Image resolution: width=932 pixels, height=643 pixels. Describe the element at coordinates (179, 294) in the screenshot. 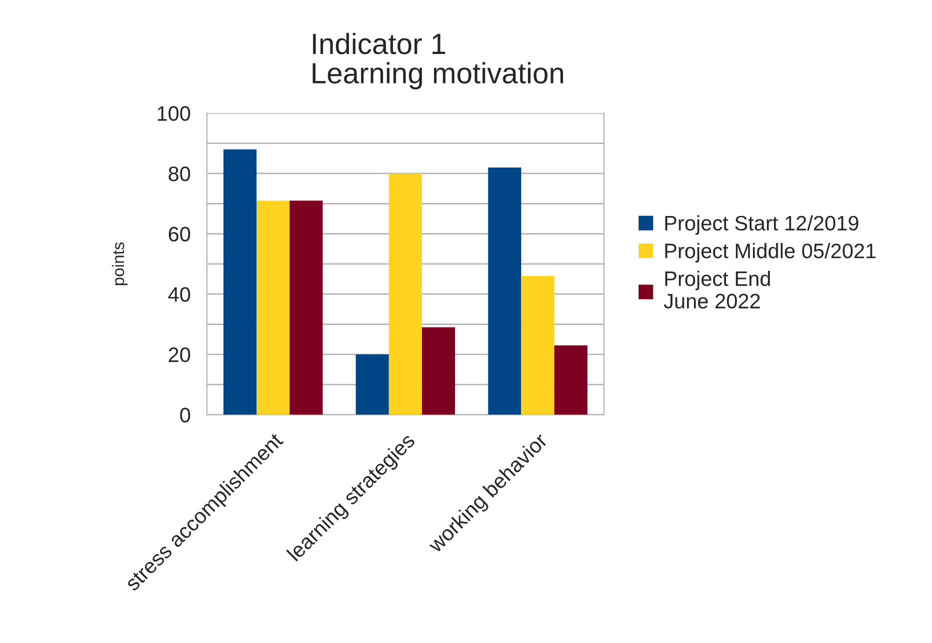

I see `y-tick-label: 40` at that location.